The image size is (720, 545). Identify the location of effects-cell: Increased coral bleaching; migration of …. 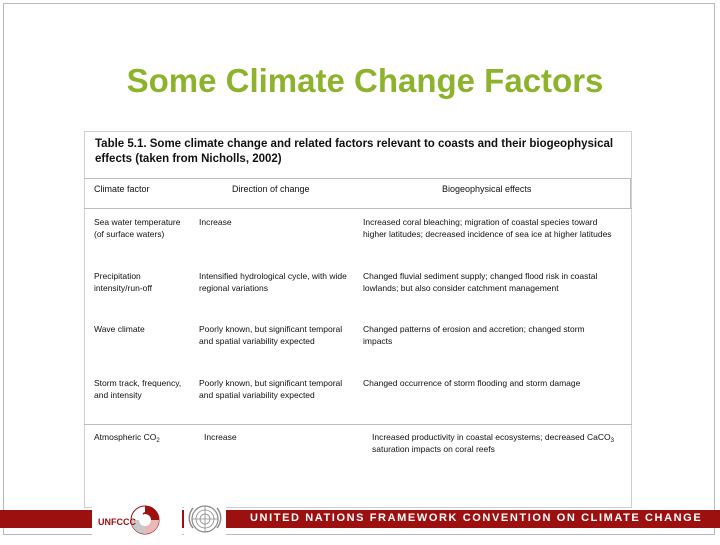
(487, 228).